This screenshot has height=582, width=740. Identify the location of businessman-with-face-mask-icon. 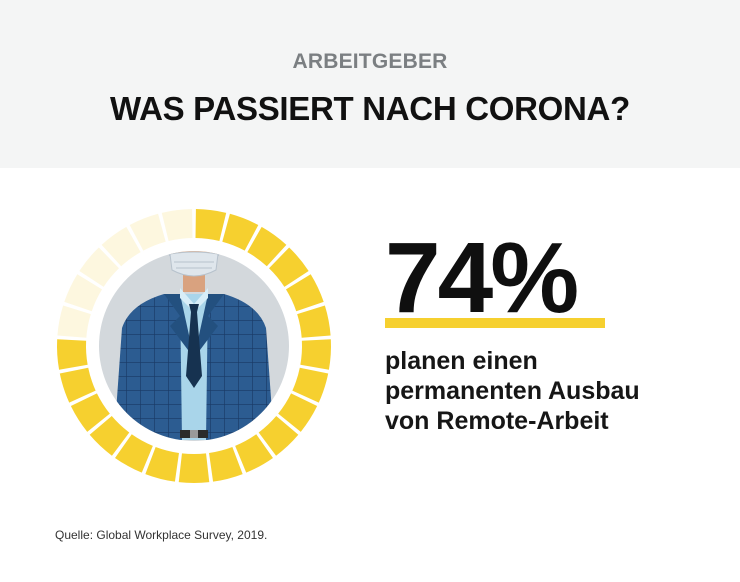
(194, 345).